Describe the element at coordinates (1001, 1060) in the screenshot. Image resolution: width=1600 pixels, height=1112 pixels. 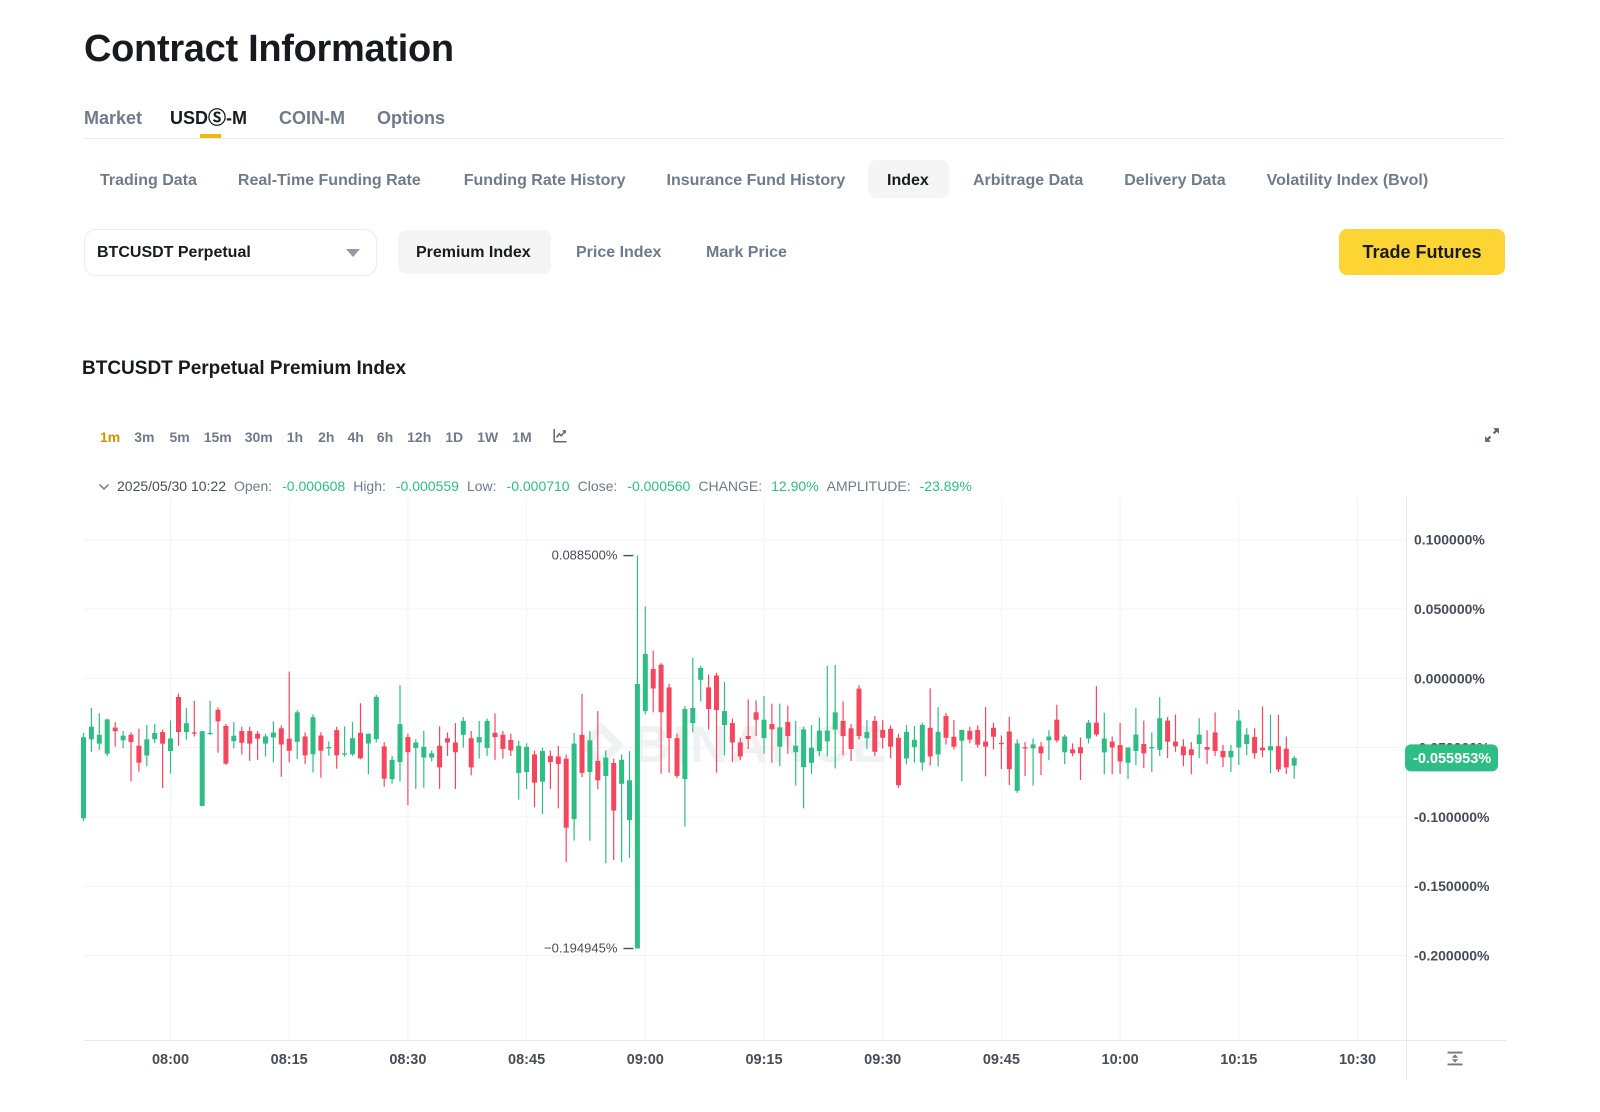
I see `svg-text: 09:45` at that location.